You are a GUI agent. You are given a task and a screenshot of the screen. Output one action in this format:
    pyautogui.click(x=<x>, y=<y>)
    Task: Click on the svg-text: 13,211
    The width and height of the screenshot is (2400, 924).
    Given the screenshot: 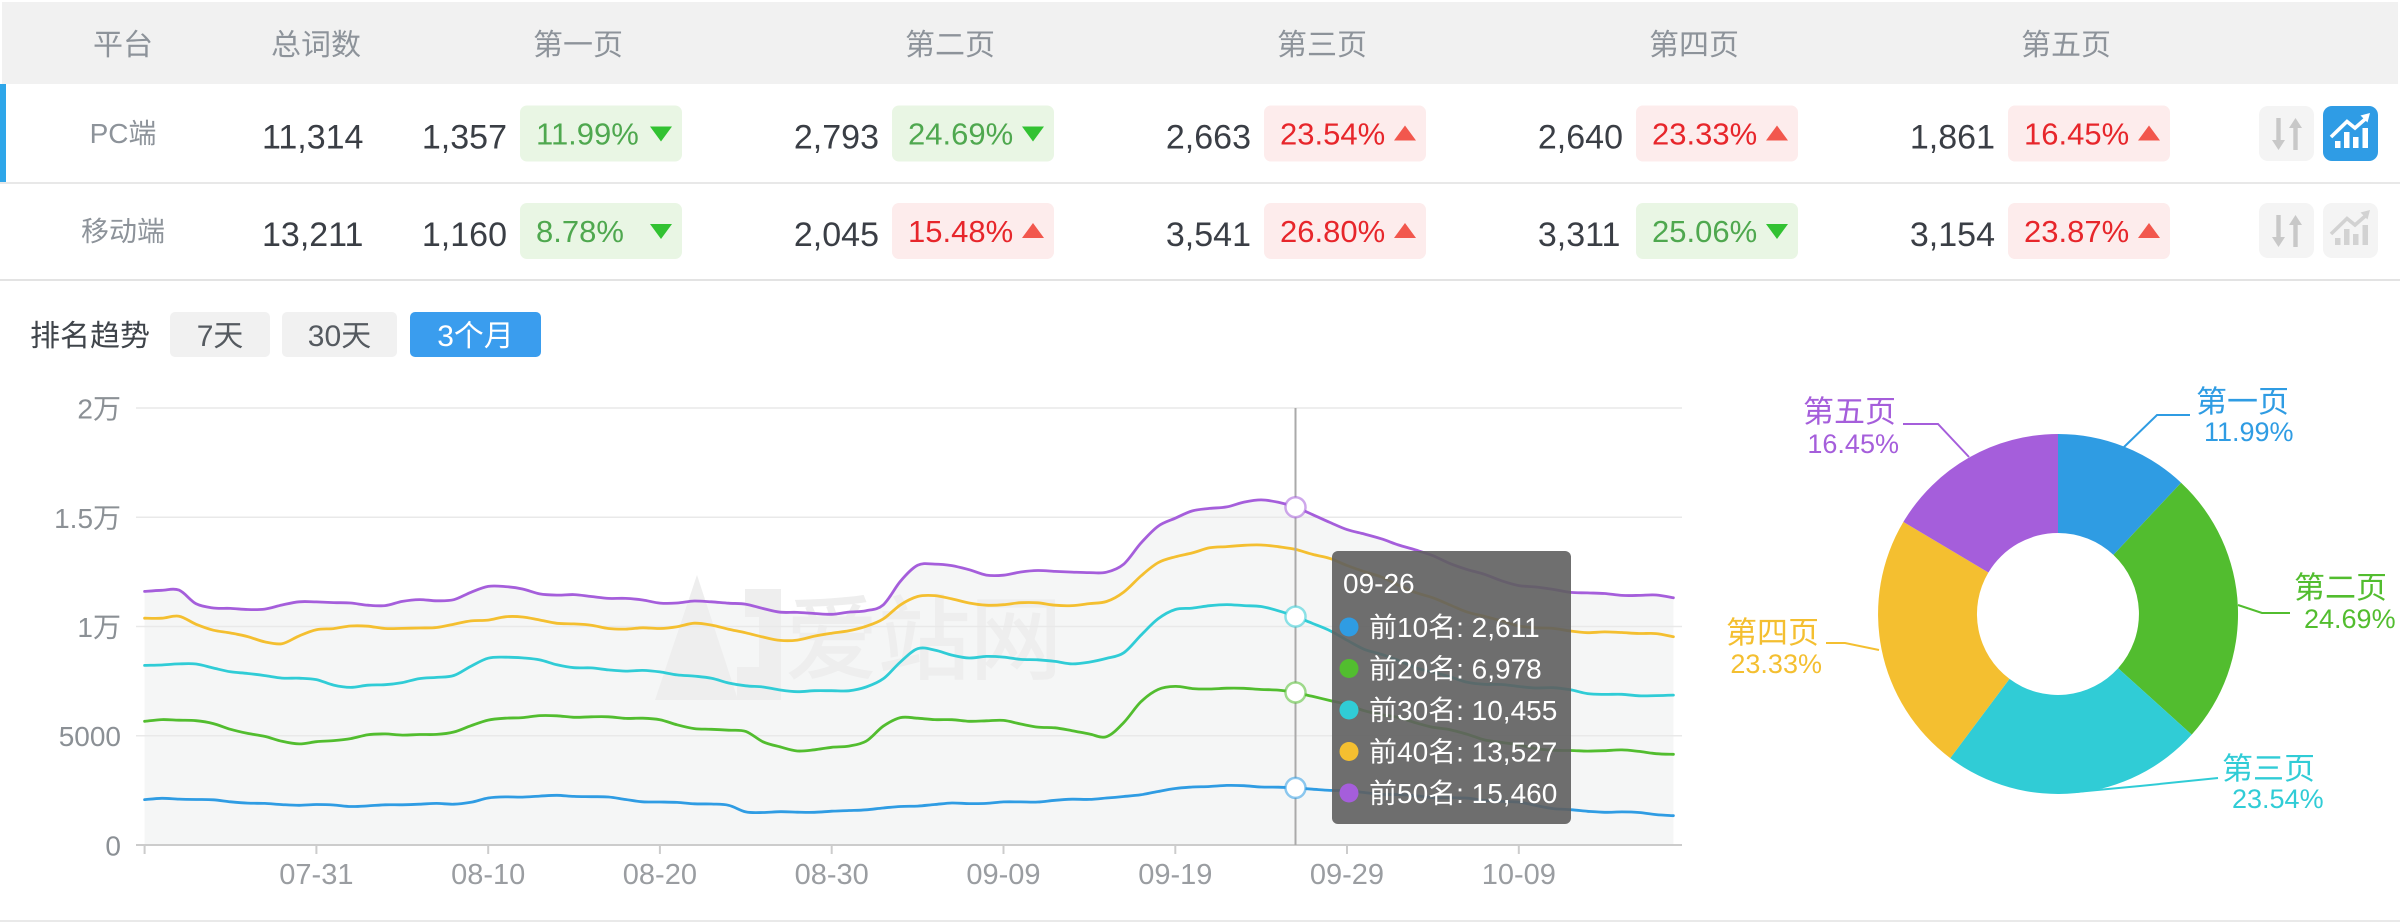 What is the action you would take?
    pyautogui.click(x=312, y=235)
    